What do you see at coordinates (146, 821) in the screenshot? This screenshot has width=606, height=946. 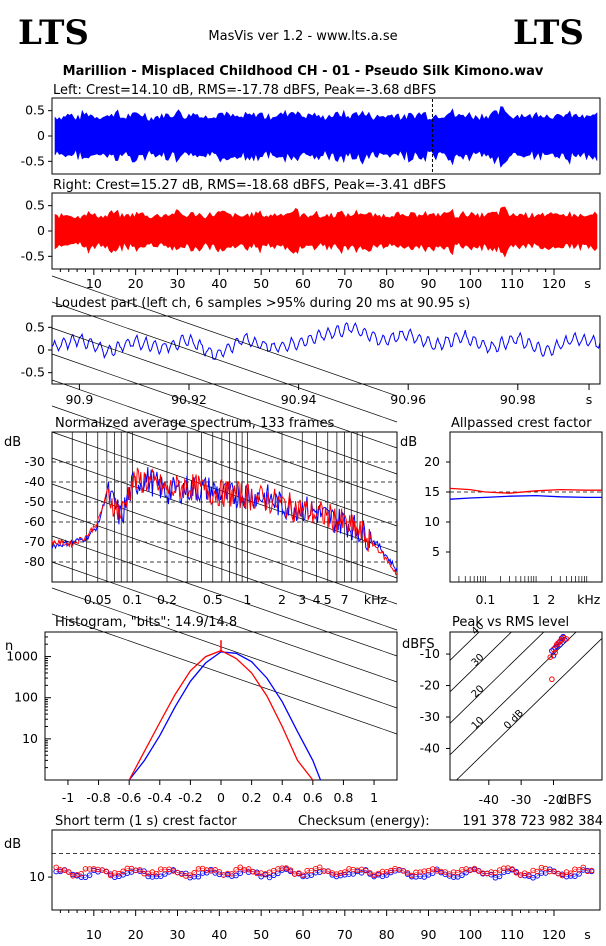 I see `short-crest-title: Short term (1 s) crest factor` at bounding box center [146, 821].